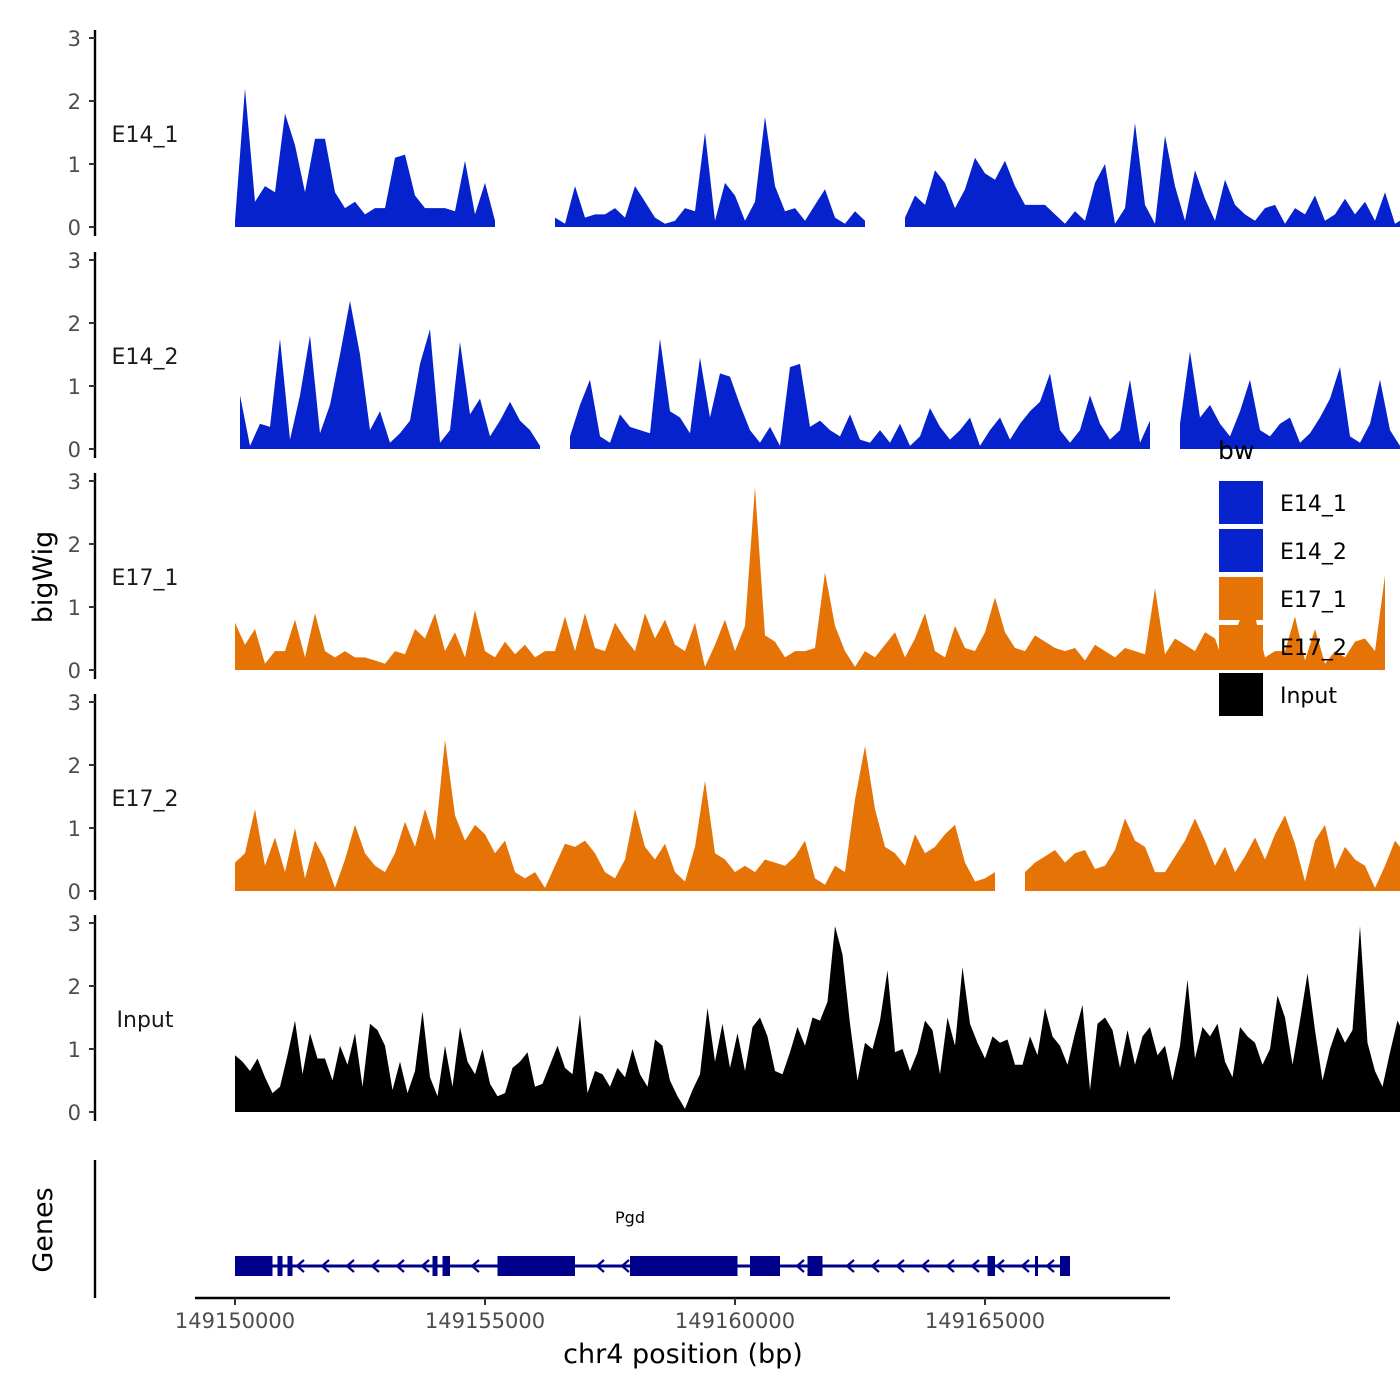 This screenshot has height=1400, width=1400. I want to click on track-e17-2: 0 1 2 3 E17_2, so click(734, 797).